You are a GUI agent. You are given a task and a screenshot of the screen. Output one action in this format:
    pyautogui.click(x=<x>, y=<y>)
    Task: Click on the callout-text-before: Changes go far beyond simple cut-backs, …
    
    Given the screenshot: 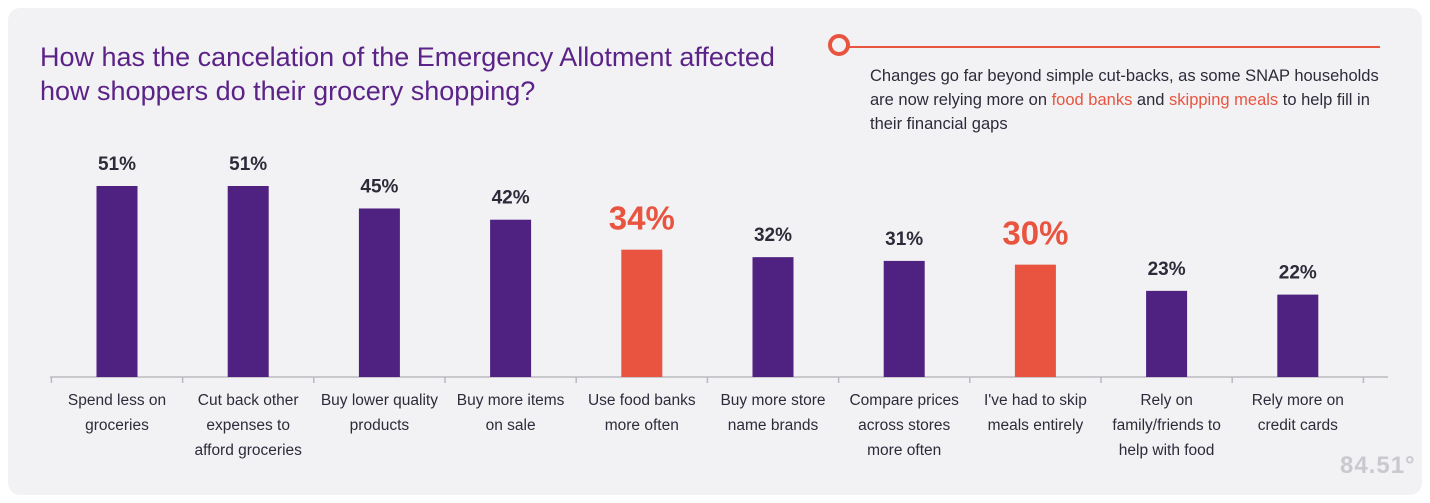 What is the action you would take?
    pyautogui.click(x=1124, y=88)
    